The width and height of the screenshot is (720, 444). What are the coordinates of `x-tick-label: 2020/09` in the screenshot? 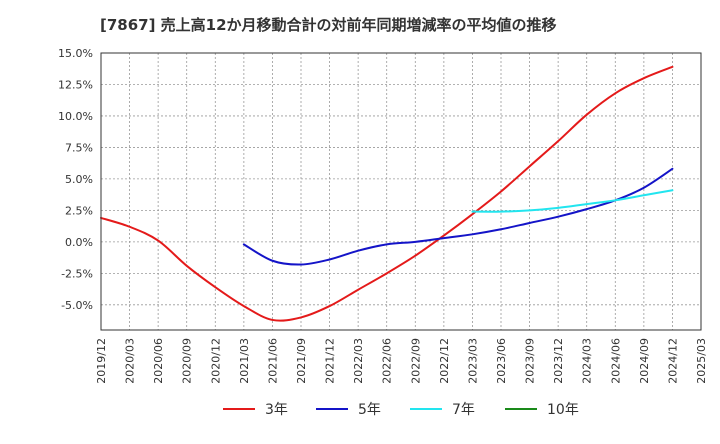 It's located at (187, 361).